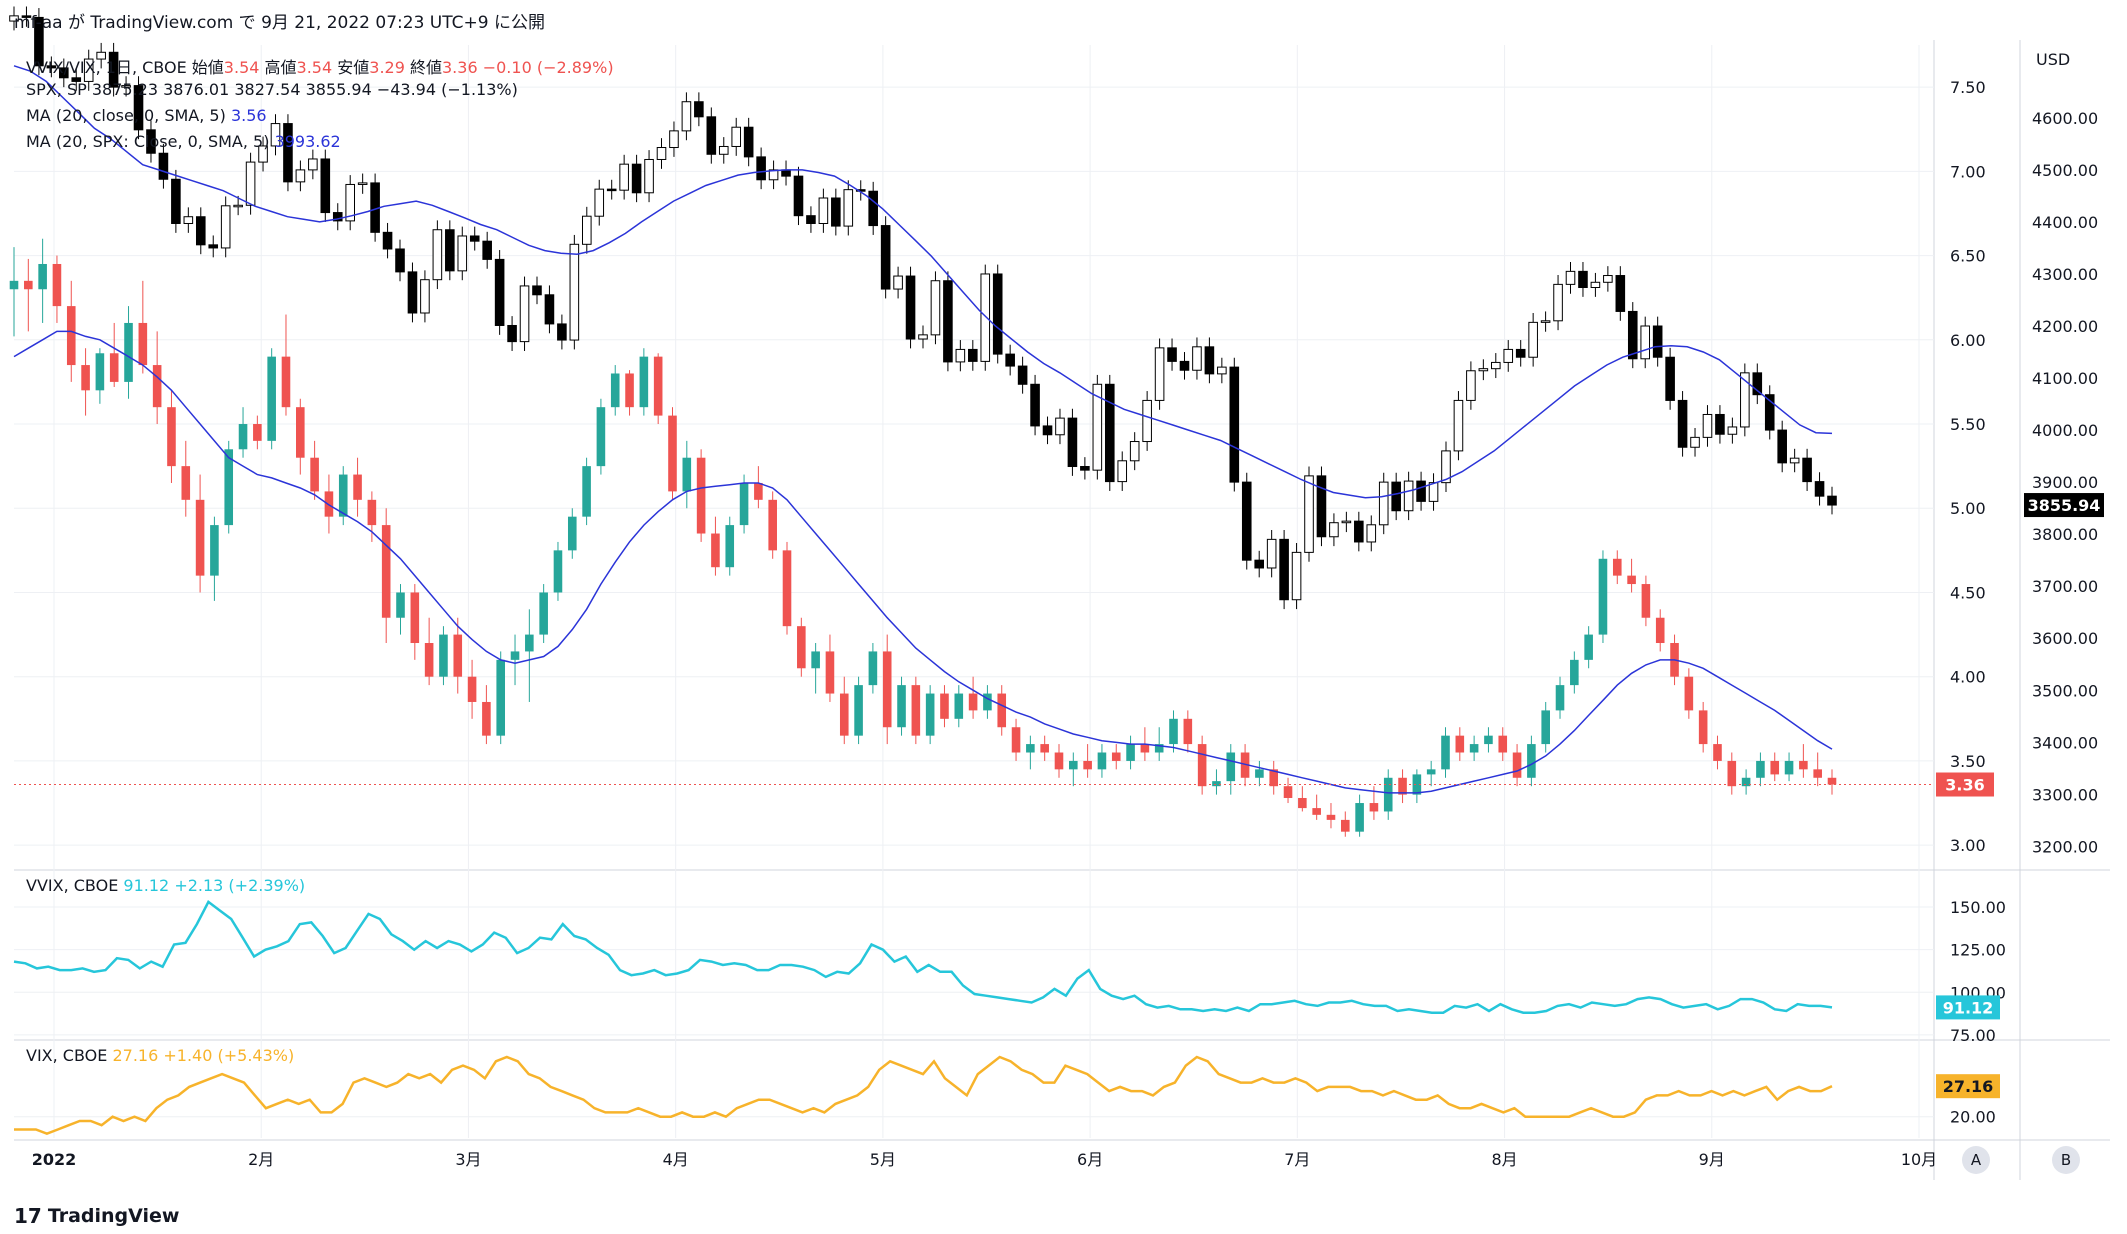 Image resolution: width=2127 pixels, height=1234 pixels. Describe the element at coordinates (2065, 690) in the screenshot. I see `spx-tick-label: 3500.00` at that location.